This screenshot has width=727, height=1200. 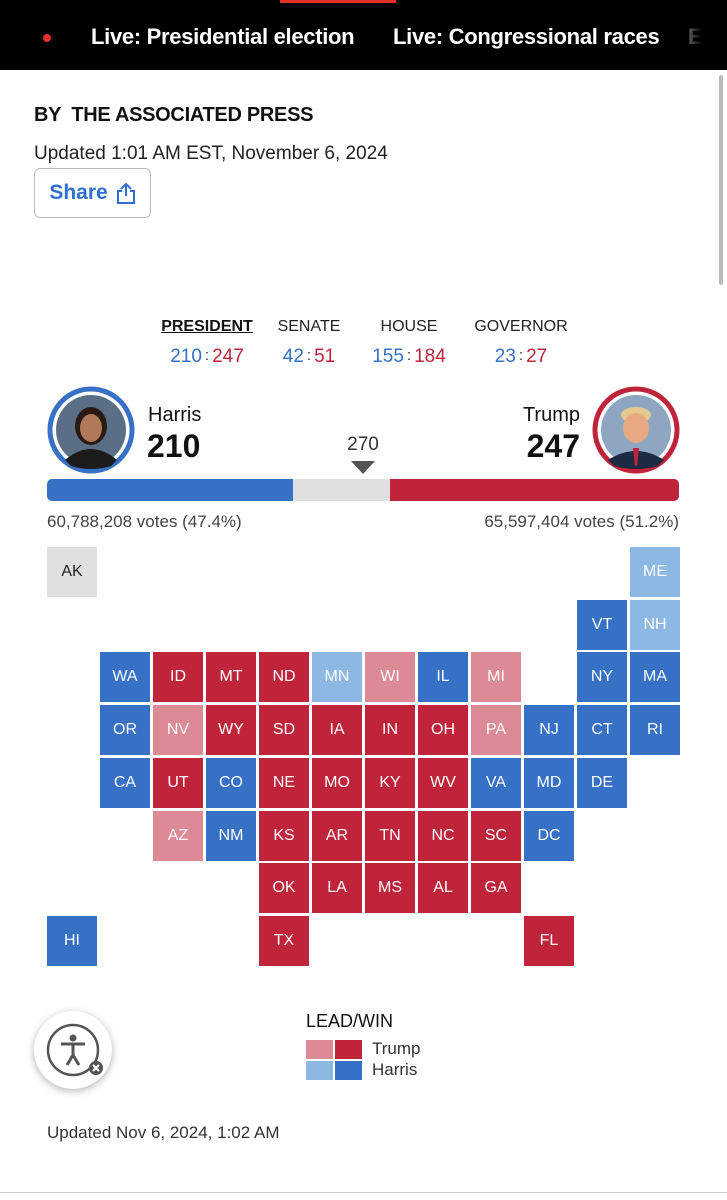 I want to click on state-tile: AR, so click(x=337, y=835).